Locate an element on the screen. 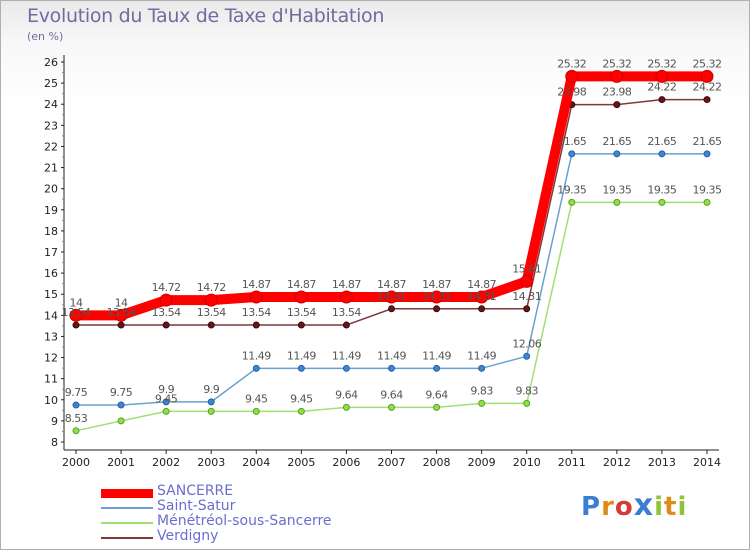  data-label-menetreol-sous-sancerre: 8.53 is located at coordinates (76, 418).